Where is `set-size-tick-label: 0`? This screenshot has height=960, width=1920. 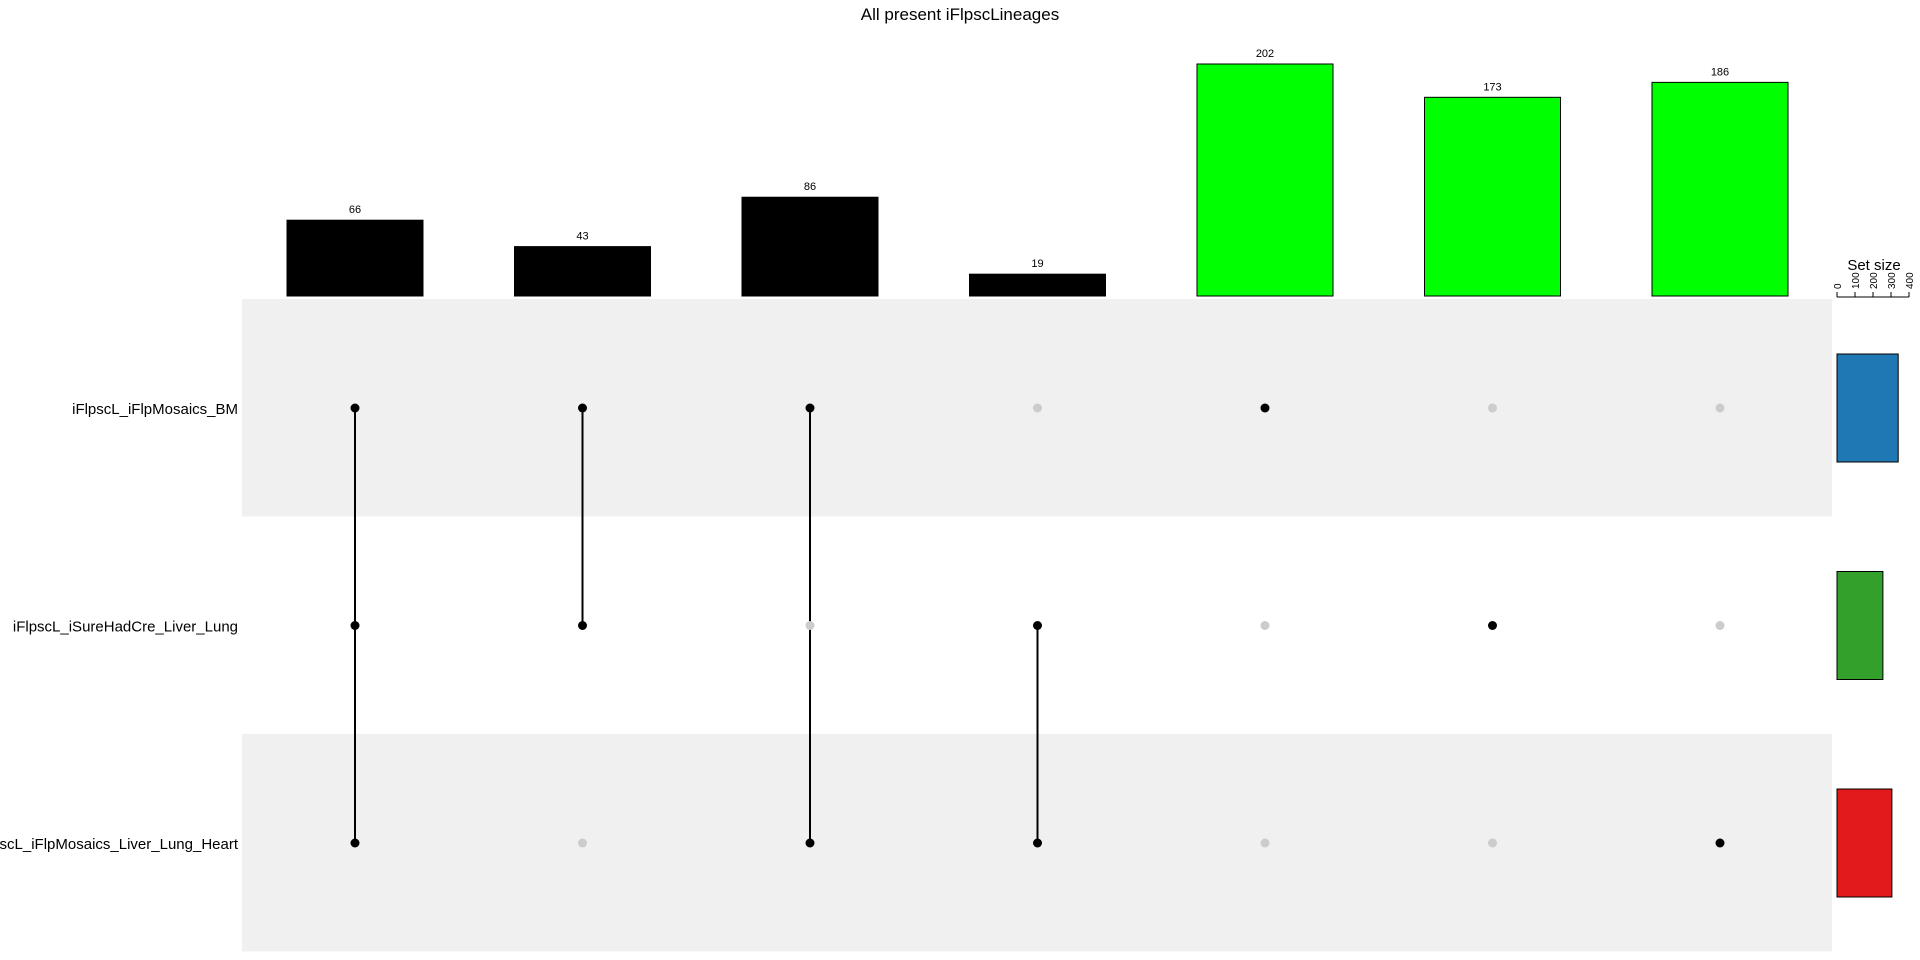
set-size-tick-label: 0 is located at coordinates (1838, 286).